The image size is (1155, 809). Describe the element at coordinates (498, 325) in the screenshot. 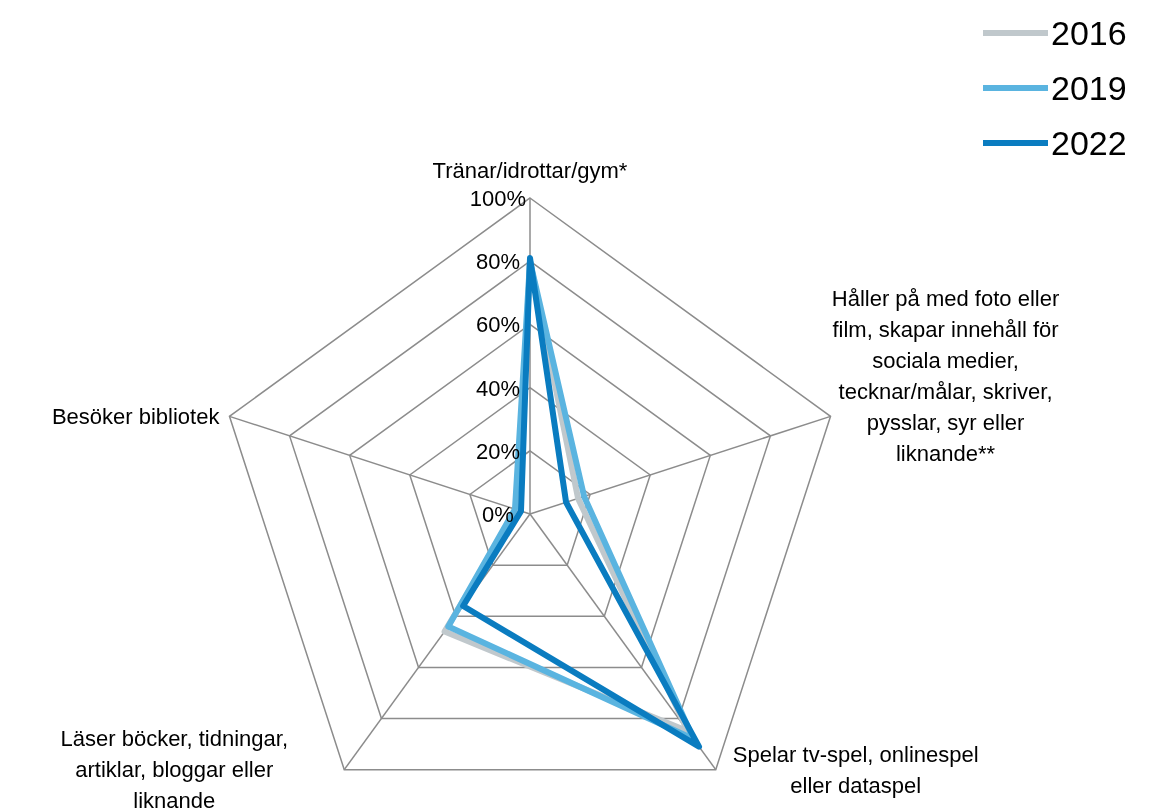

I see `y-tick-label: 60%` at that location.